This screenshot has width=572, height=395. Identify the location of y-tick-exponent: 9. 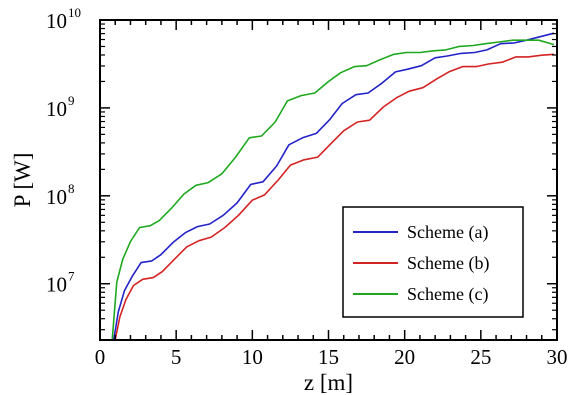
(71, 100).